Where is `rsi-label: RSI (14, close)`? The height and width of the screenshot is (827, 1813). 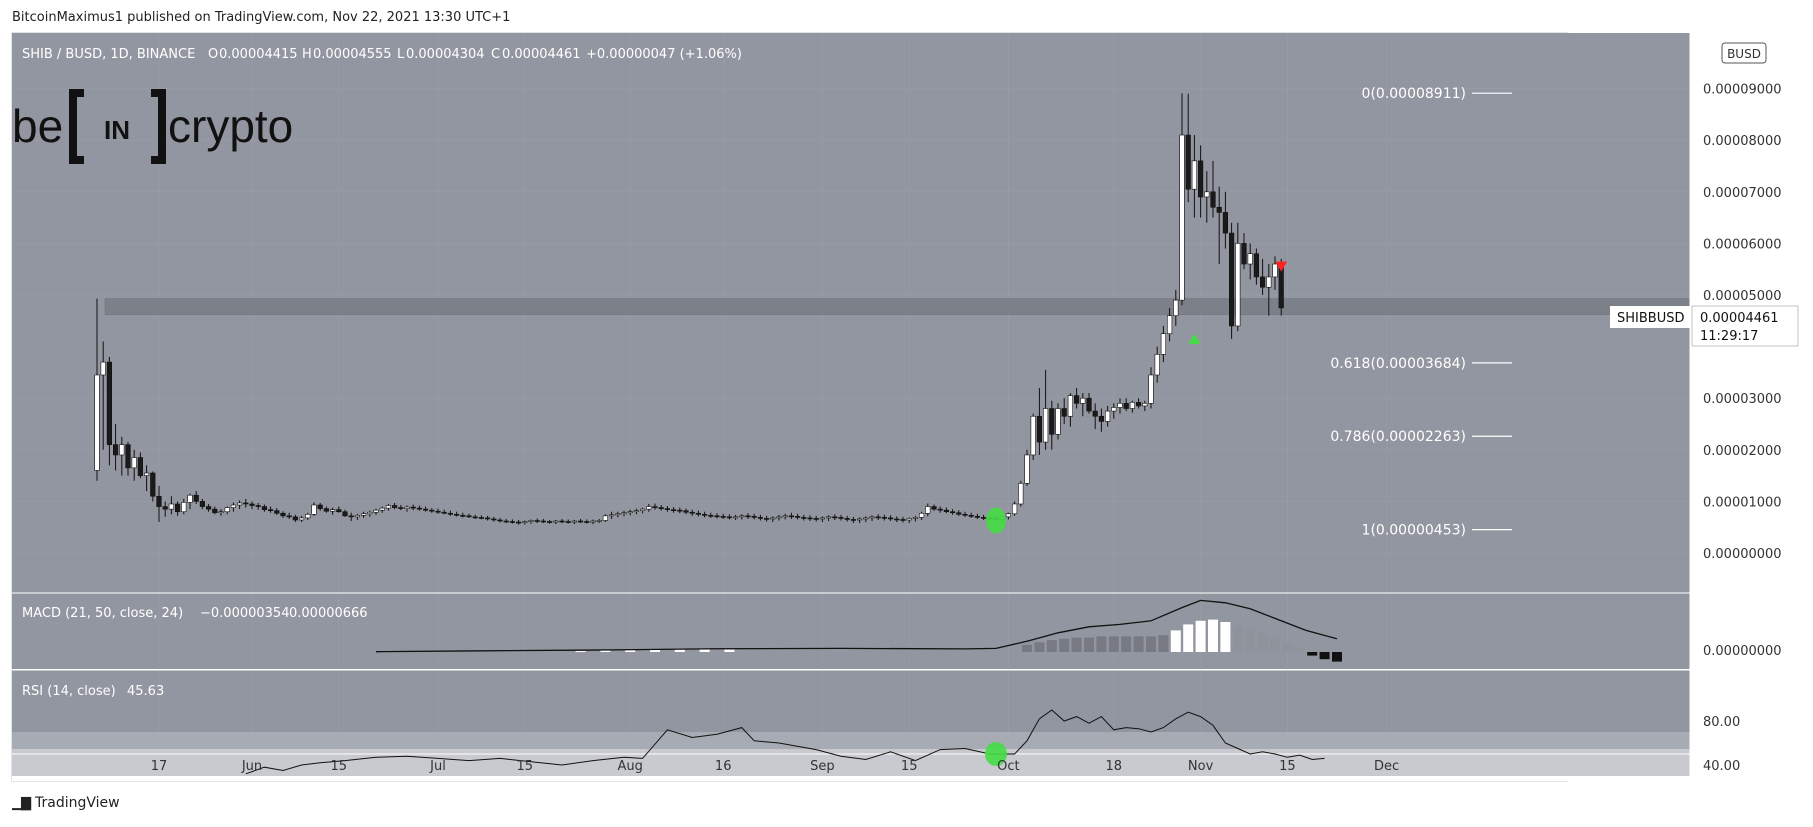 rsi-label: RSI (14, close) is located at coordinates (69, 691).